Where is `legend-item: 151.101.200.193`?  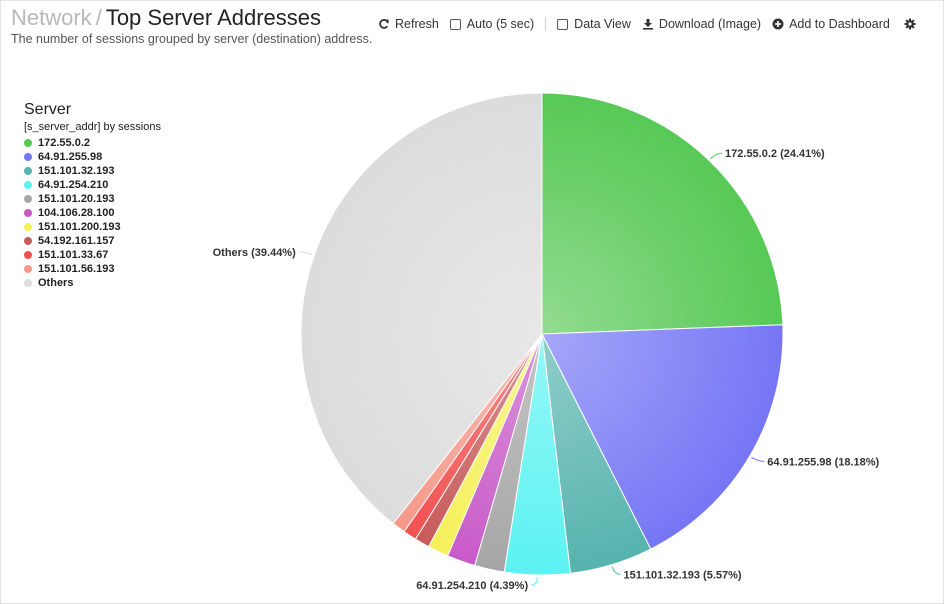
legend-item: 151.101.200.193 is located at coordinates (92, 227).